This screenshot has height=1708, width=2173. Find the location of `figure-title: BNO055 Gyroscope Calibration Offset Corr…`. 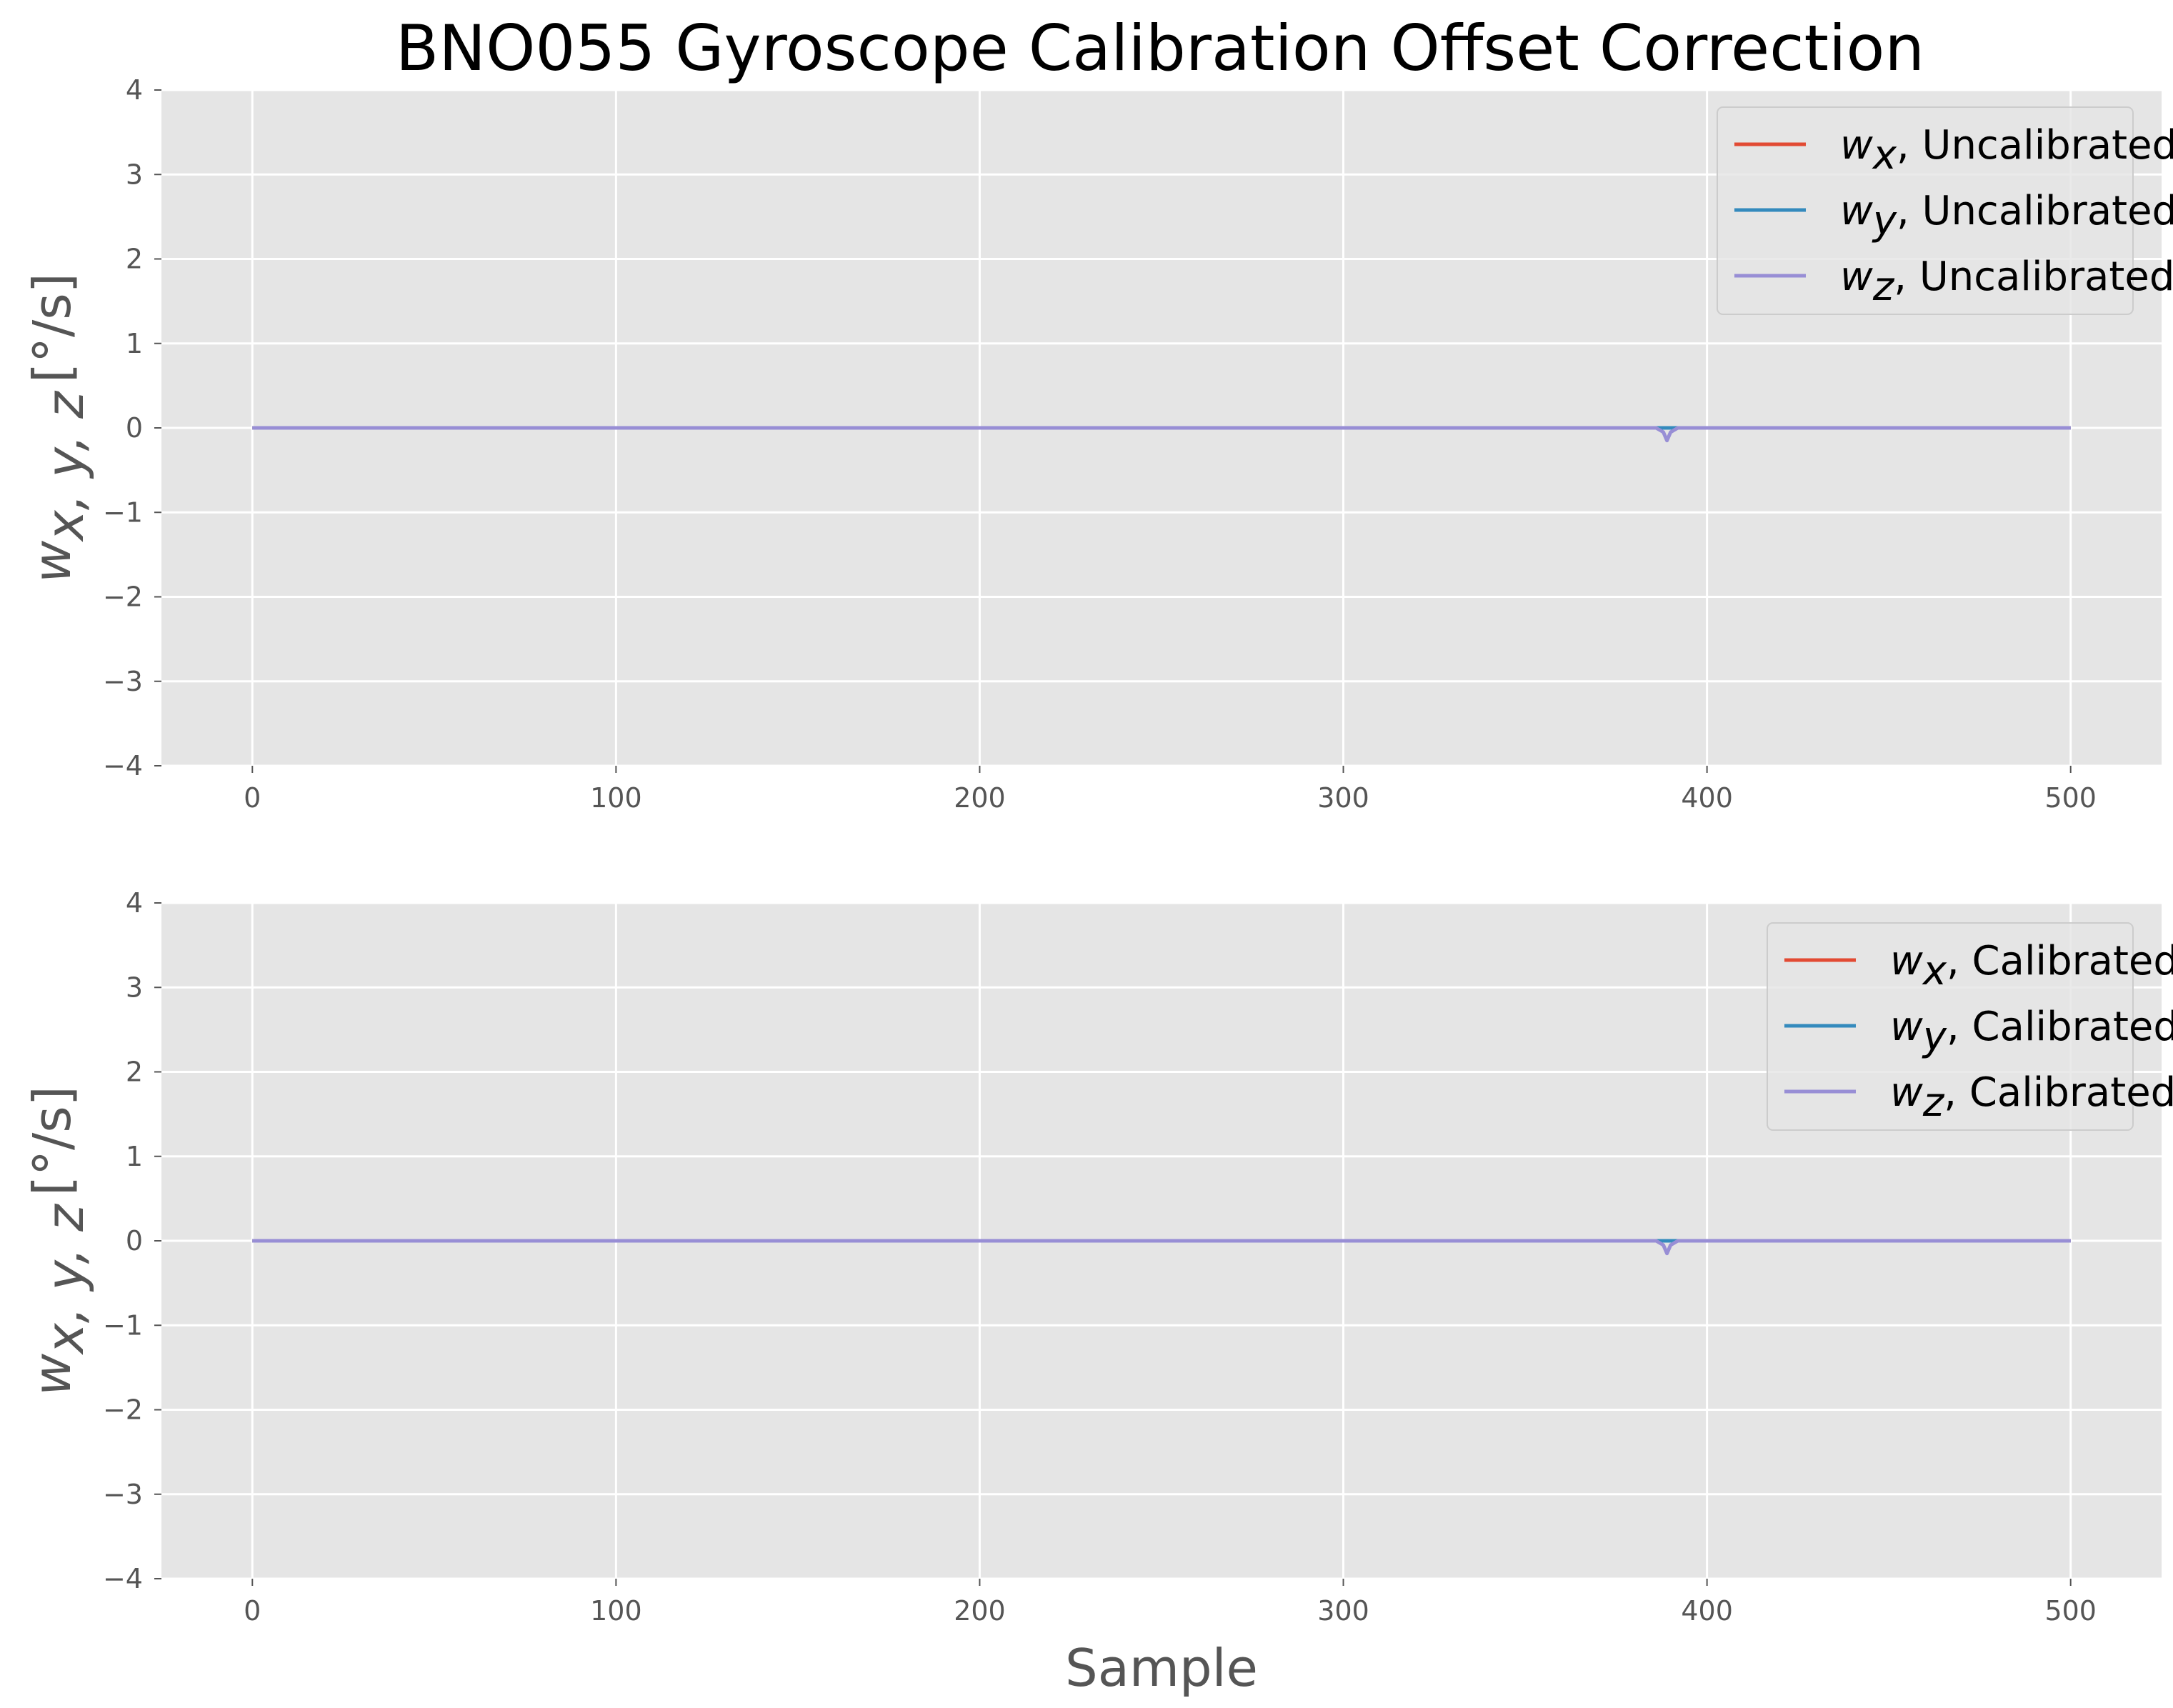

figure-title: BNO055 Gyroscope Calibration Offset Corr… is located at coordinates (1160, 48).